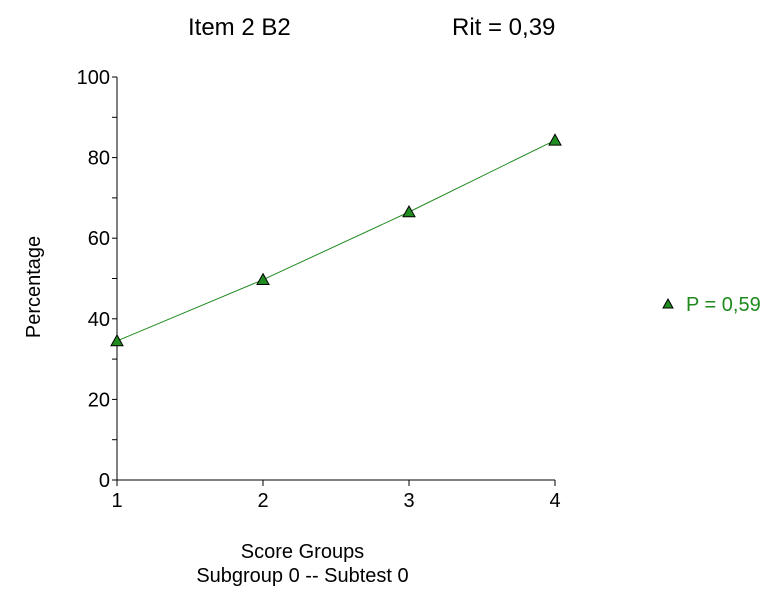 Image resolution: width=782 pixels, height=599 pixels. What do you see at coordinates (723, 305) in the screenshot?
I see `legend-label: P = 0,59` at bounding box center [723, 305].